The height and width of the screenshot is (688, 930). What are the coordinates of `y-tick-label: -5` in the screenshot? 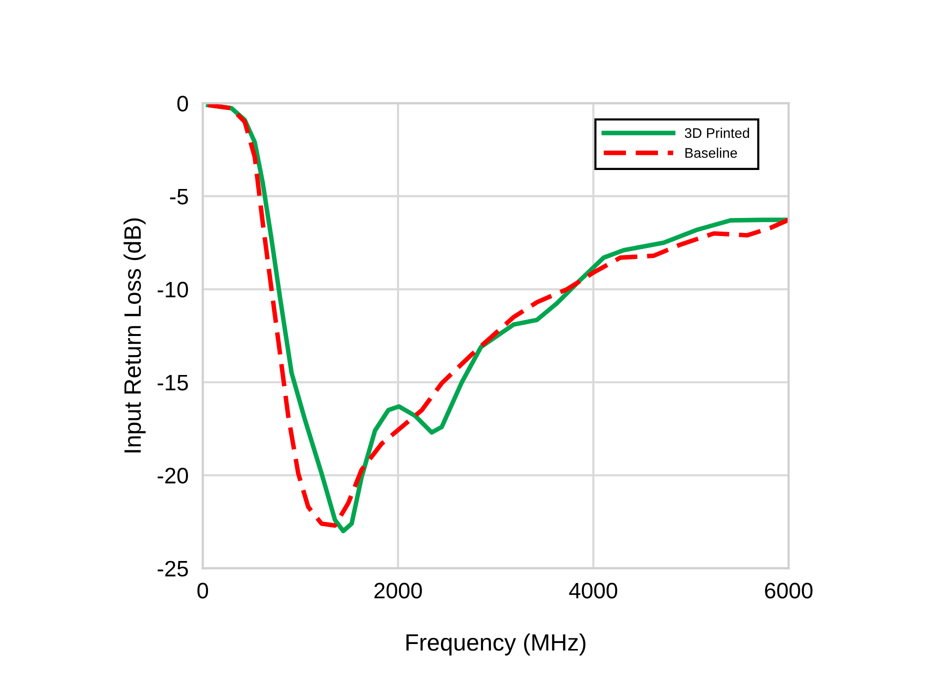 It's located at (179, 196).